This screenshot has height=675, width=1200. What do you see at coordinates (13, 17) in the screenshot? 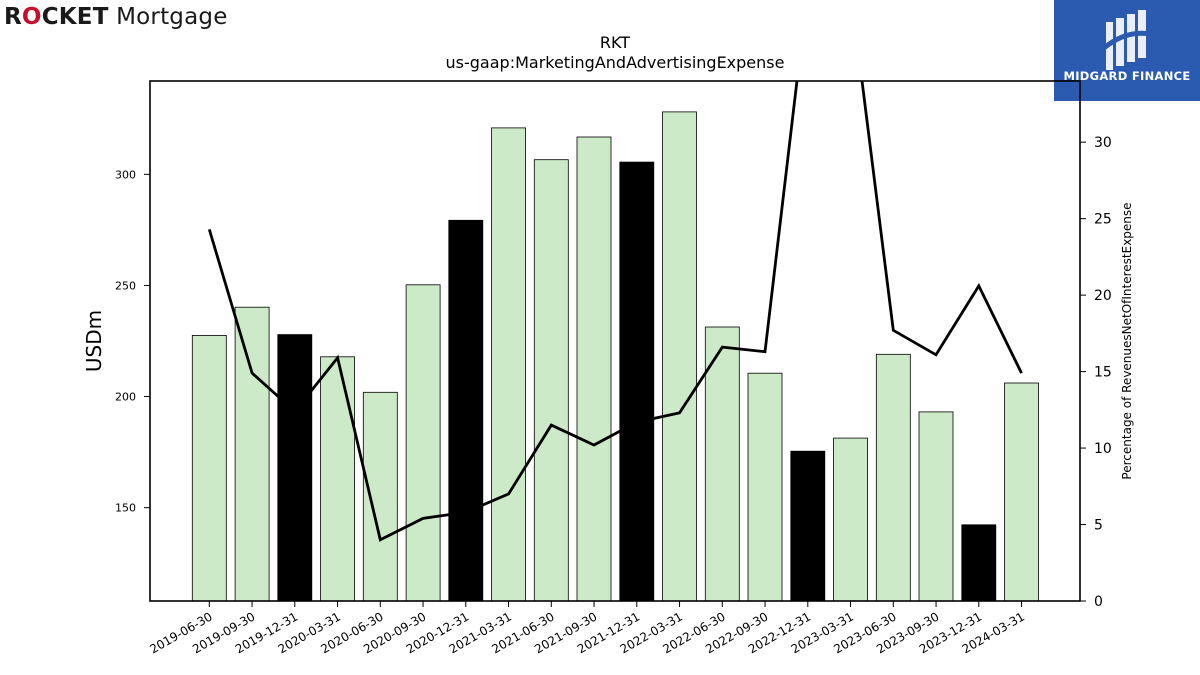
I see `logo-left-prefix: R` at bounding box center [13, 17].